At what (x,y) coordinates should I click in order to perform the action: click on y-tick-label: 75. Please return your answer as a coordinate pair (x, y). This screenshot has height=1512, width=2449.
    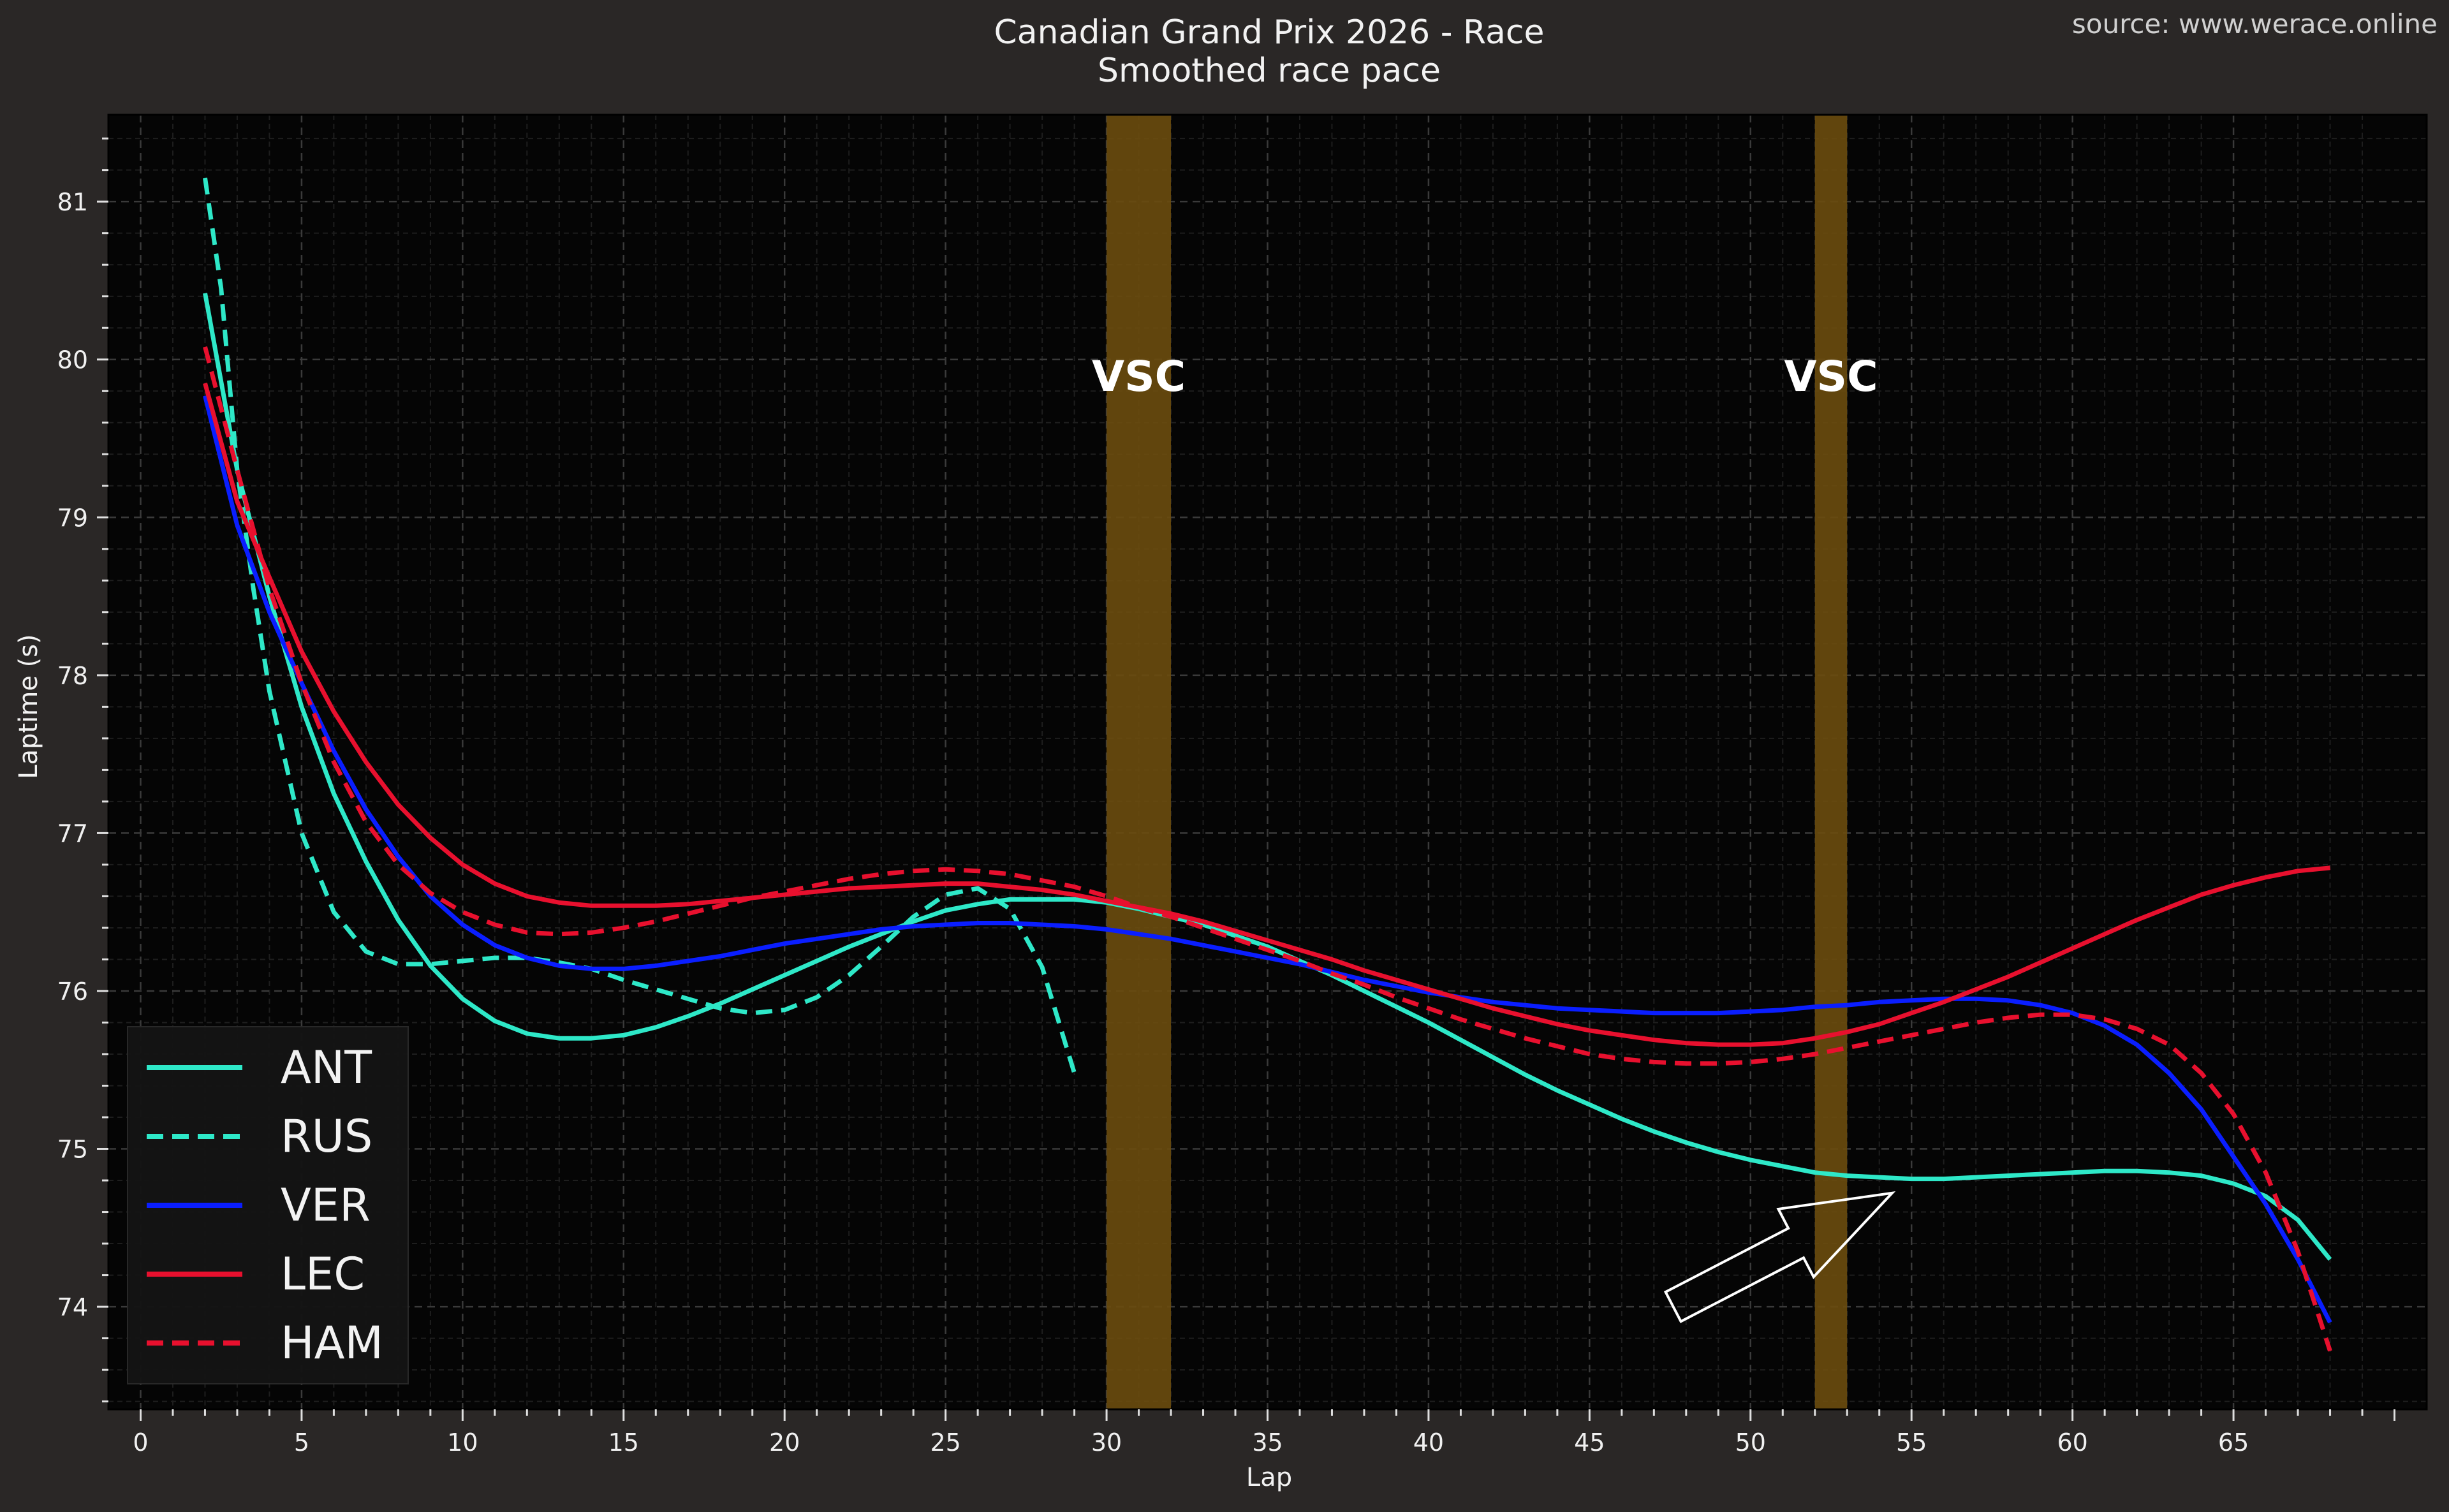
    Looking at the image, I should click on (73, 1150).